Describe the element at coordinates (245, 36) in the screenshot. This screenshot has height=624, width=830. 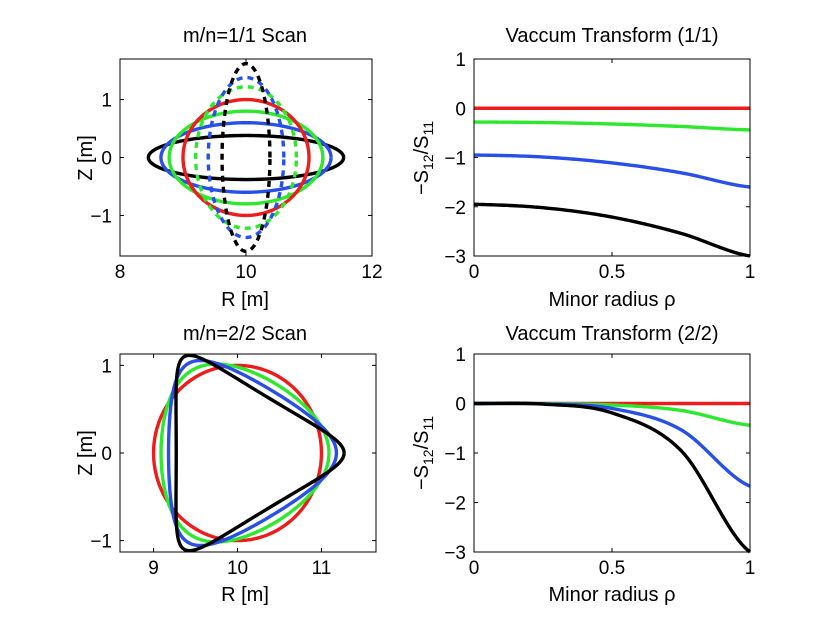
I see `chart-title: m/n=1/1 Scan` at that location.